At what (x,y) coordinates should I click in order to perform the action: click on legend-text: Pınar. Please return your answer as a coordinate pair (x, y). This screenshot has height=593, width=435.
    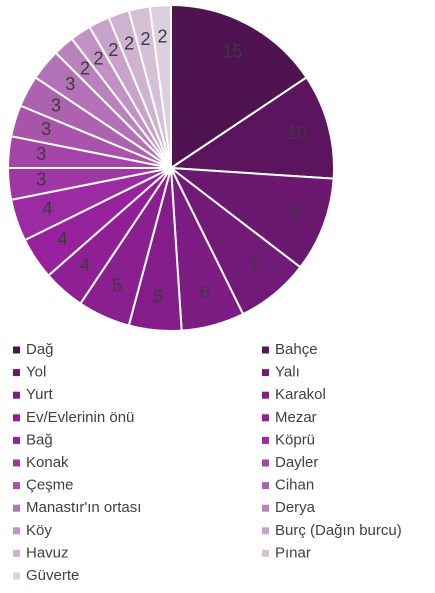
    Looking at the image, I should click on (293, 552).